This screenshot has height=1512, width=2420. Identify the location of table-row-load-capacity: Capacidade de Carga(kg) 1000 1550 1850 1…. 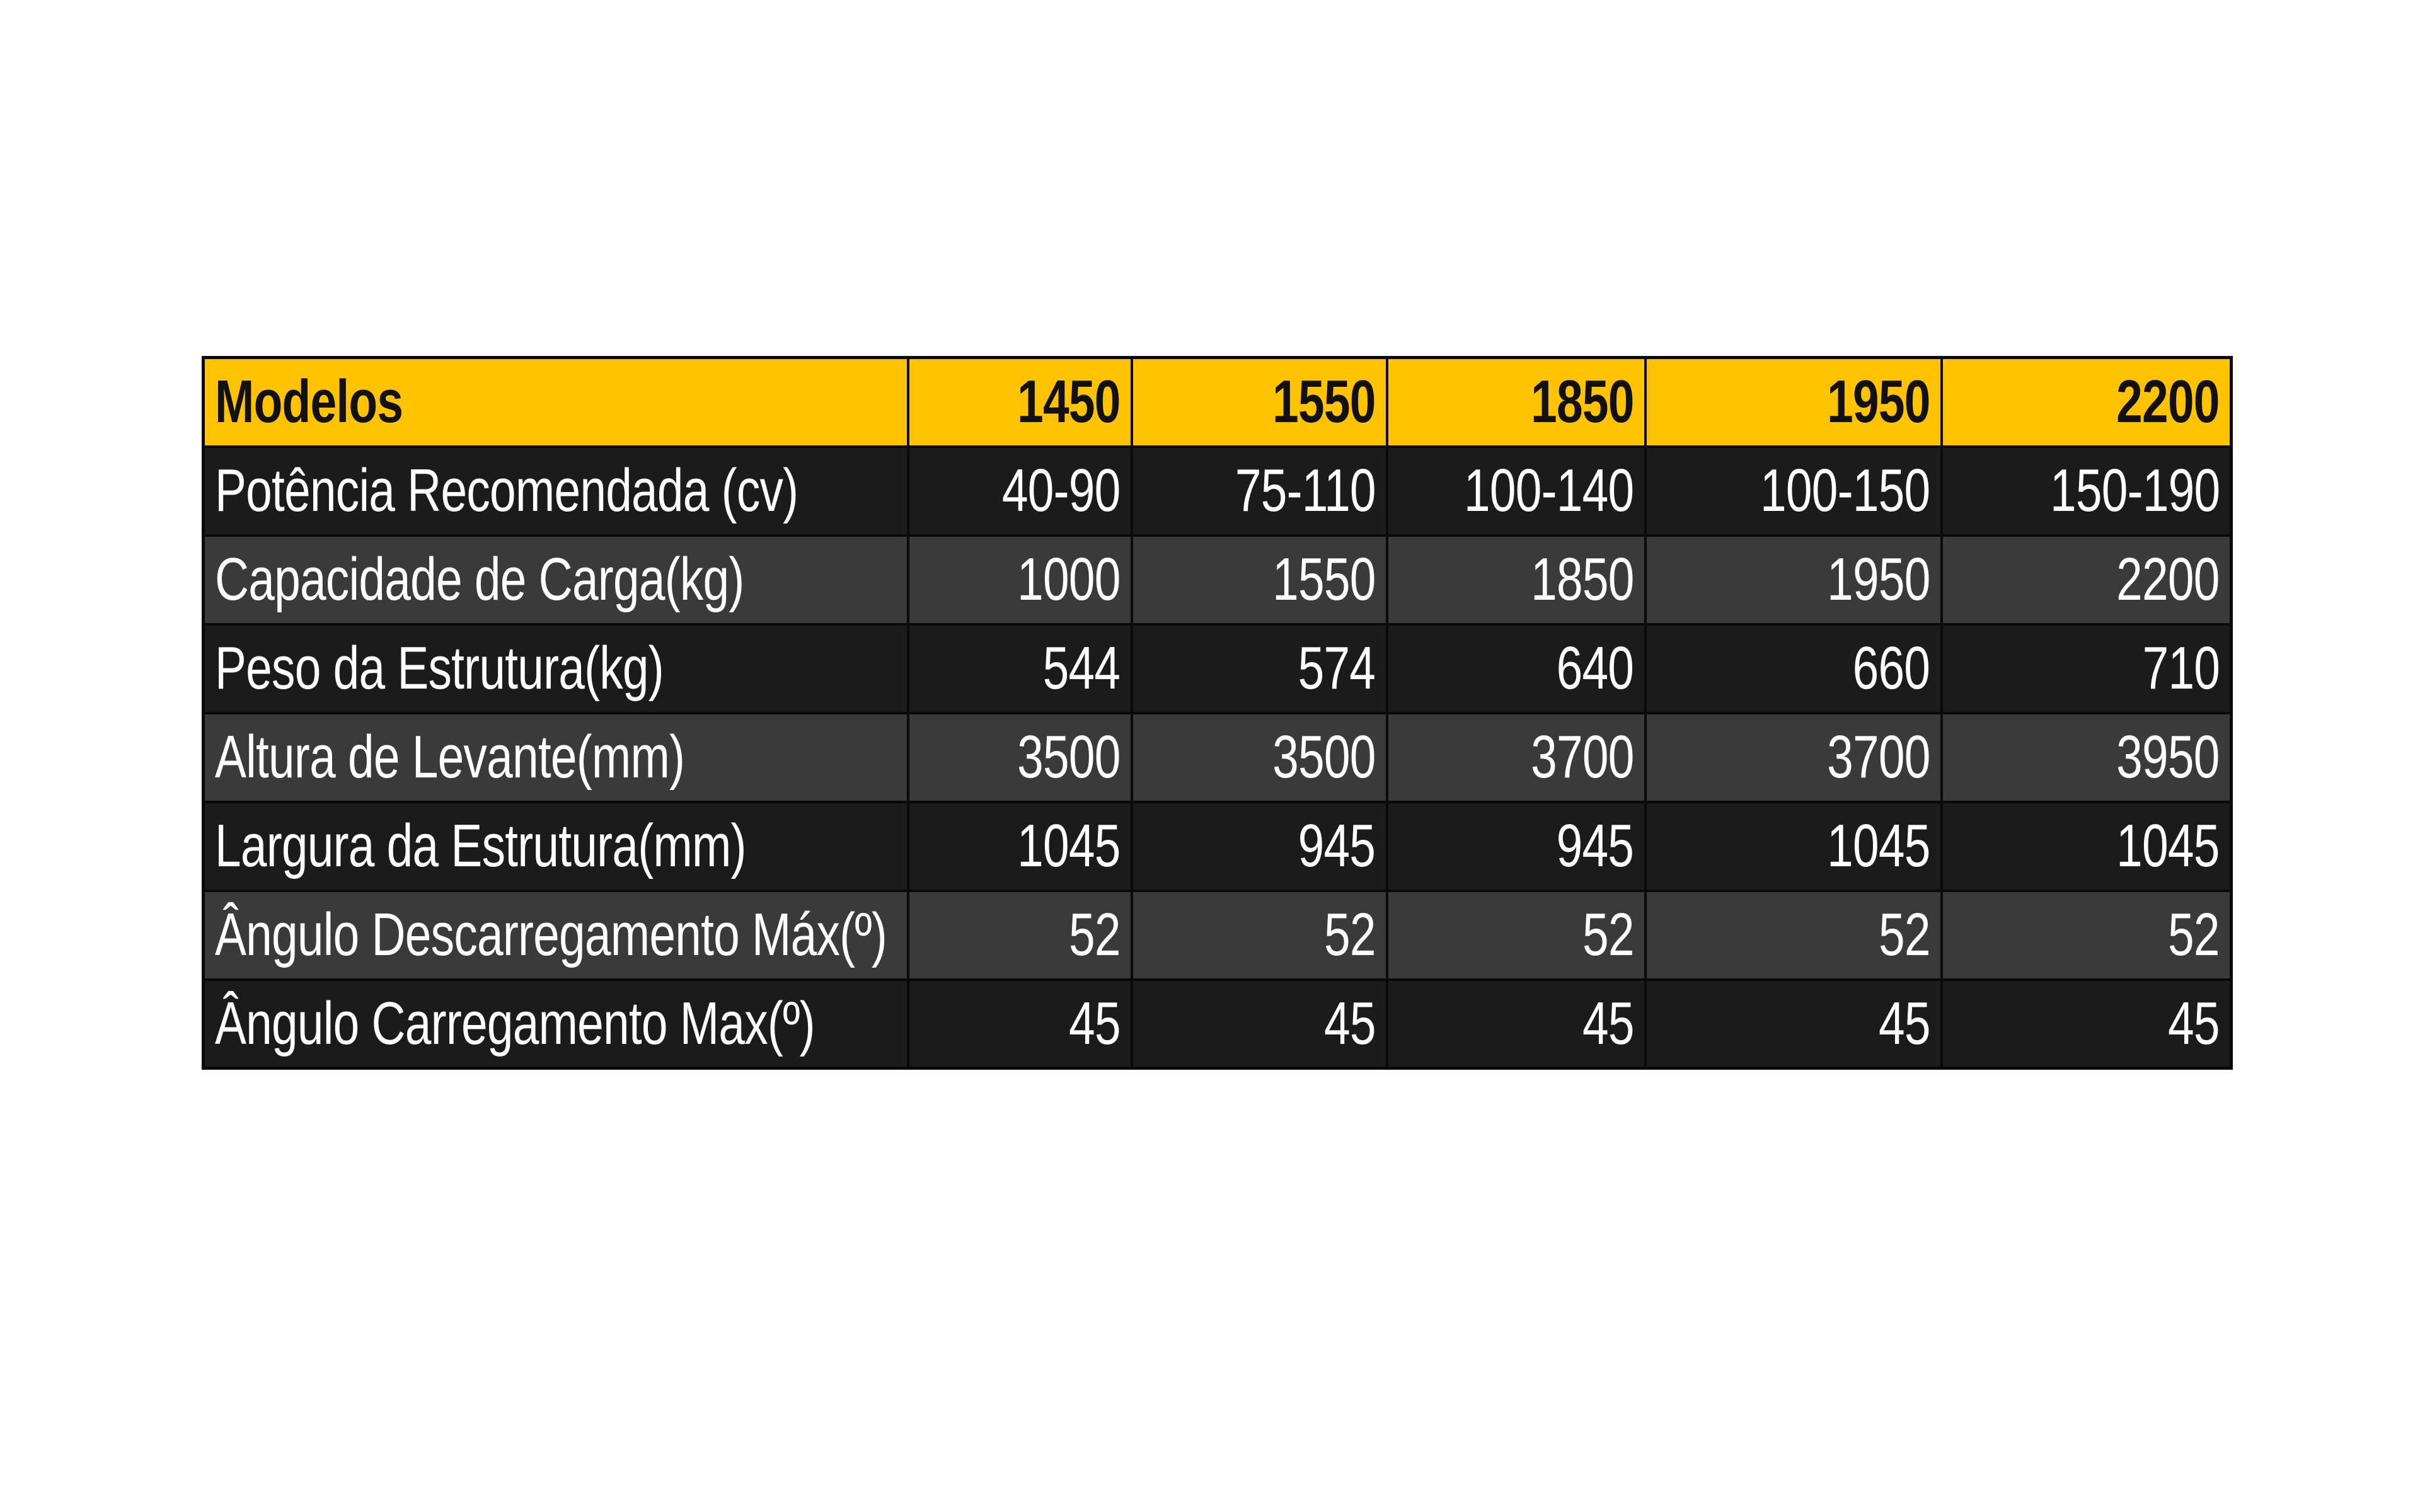
(1218, 580).